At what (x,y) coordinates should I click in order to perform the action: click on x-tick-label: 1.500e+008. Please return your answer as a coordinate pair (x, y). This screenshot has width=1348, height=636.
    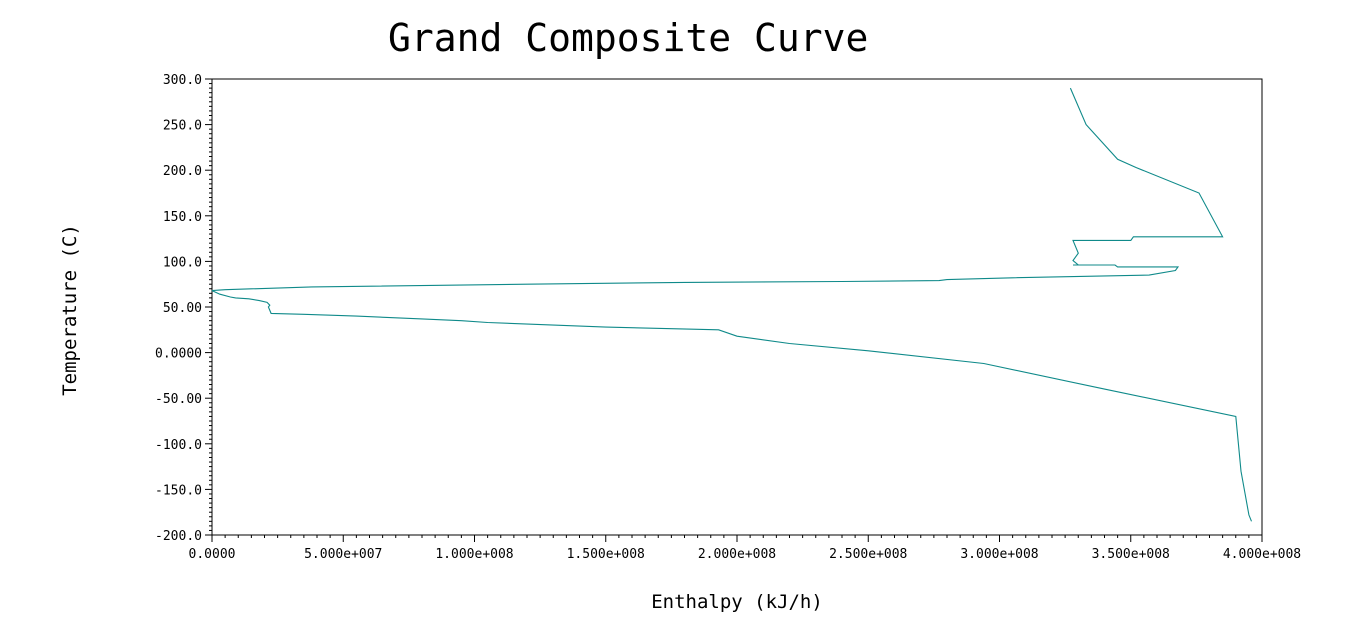
    Looking at the image, I should click on (606, 554).